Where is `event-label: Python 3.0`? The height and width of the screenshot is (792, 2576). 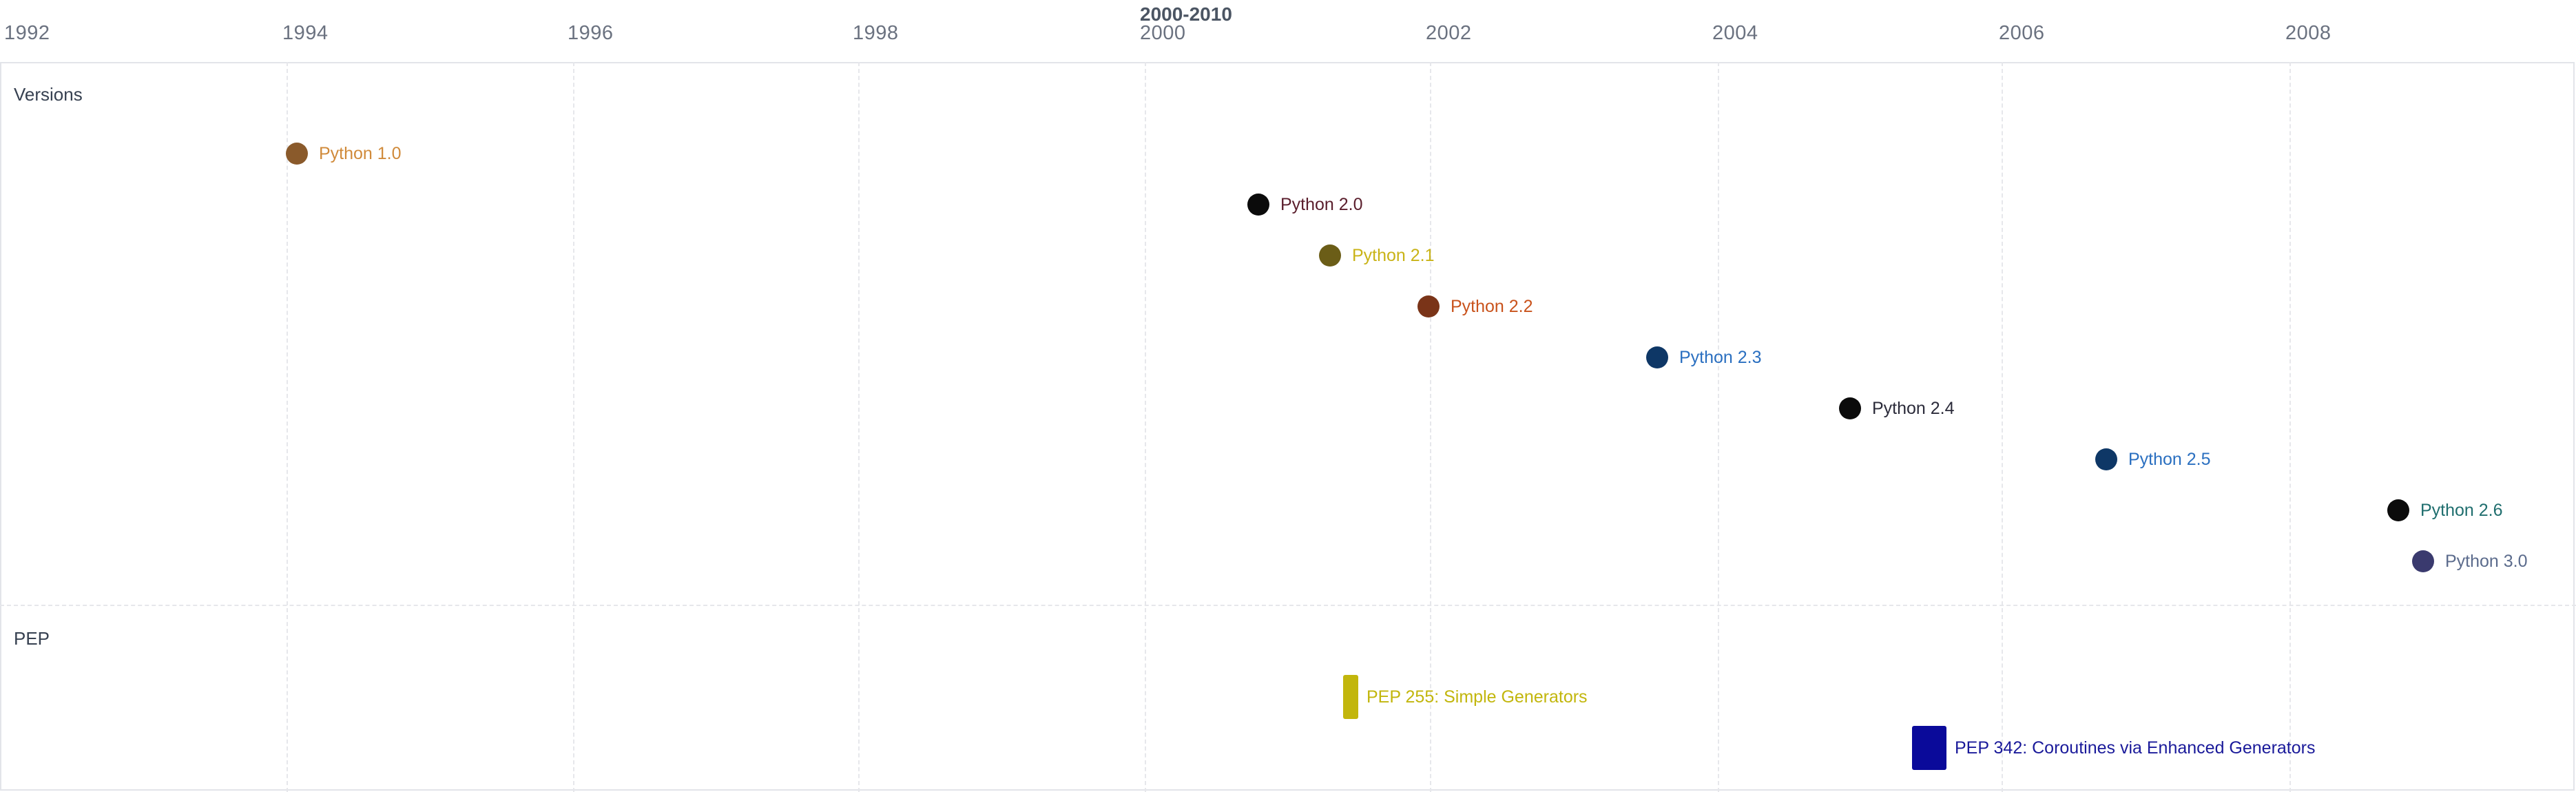
event-label: Python 3.0 is located at coordinates (2486, 561).